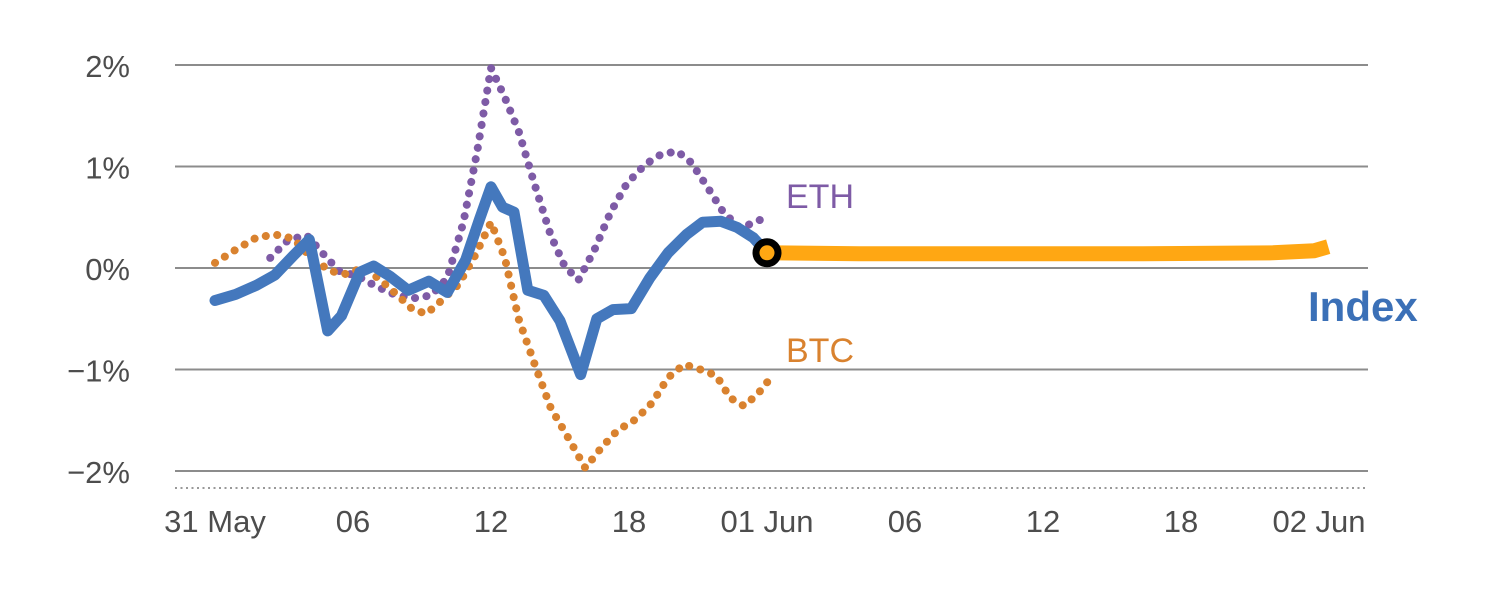 The width and height of the screenshot is (1500, 600). What do you see at coordinates (107, 269) in the screenshot?
I see `y-tick-label: 0%` at bounding box center [107, 269].